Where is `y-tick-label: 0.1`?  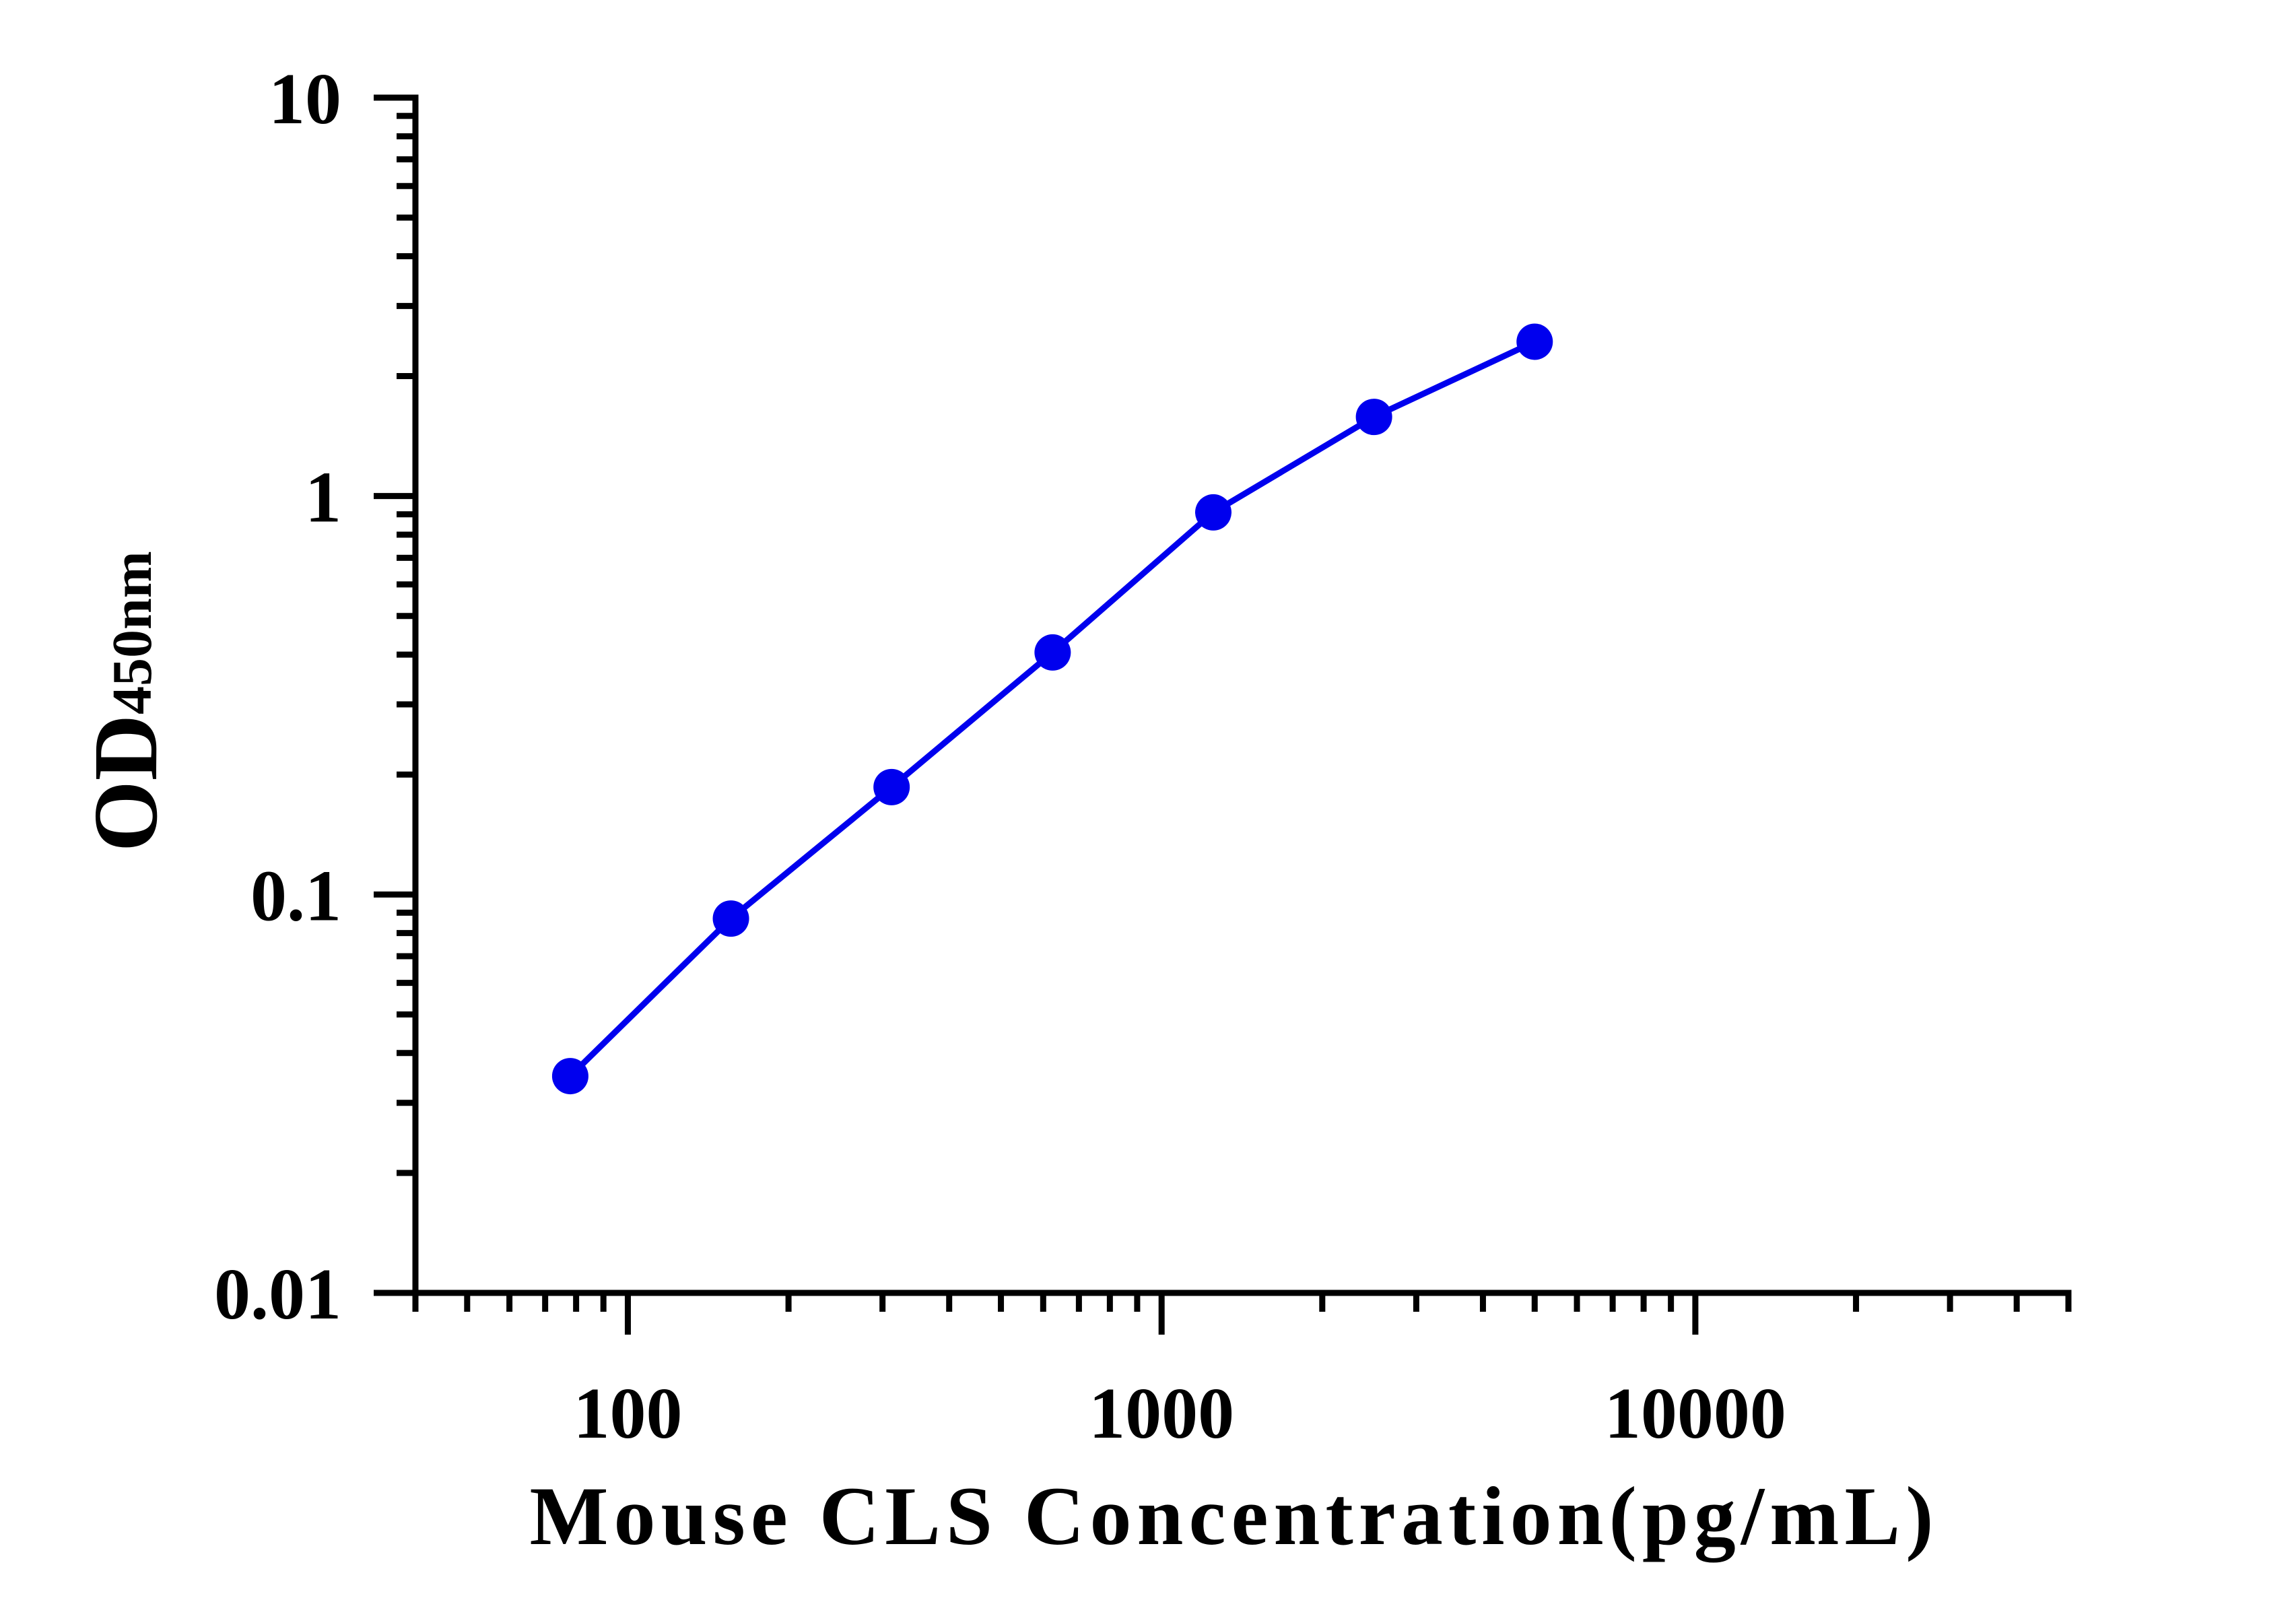
y-tick-label: 0.1 is located at coordinates (295, 896).